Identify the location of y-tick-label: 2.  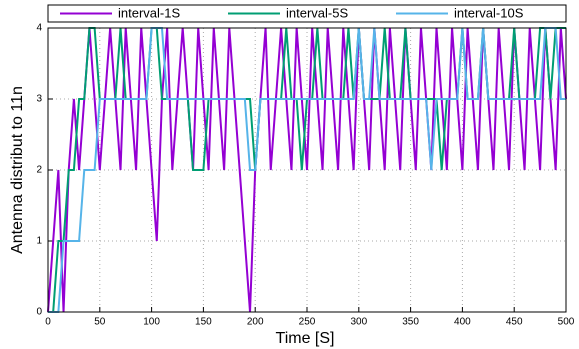
(39, 170).